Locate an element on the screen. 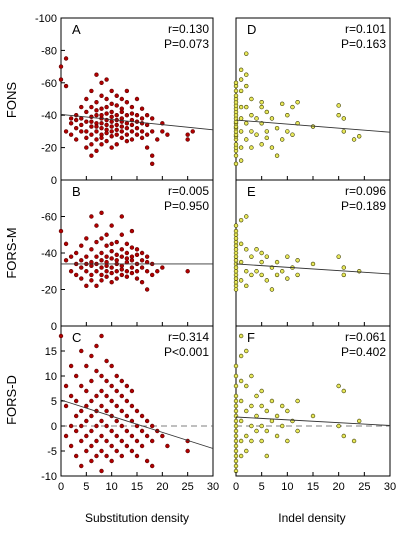 This screenshot has width=411, height=535. regression-line is located at coordinates (313, 126).